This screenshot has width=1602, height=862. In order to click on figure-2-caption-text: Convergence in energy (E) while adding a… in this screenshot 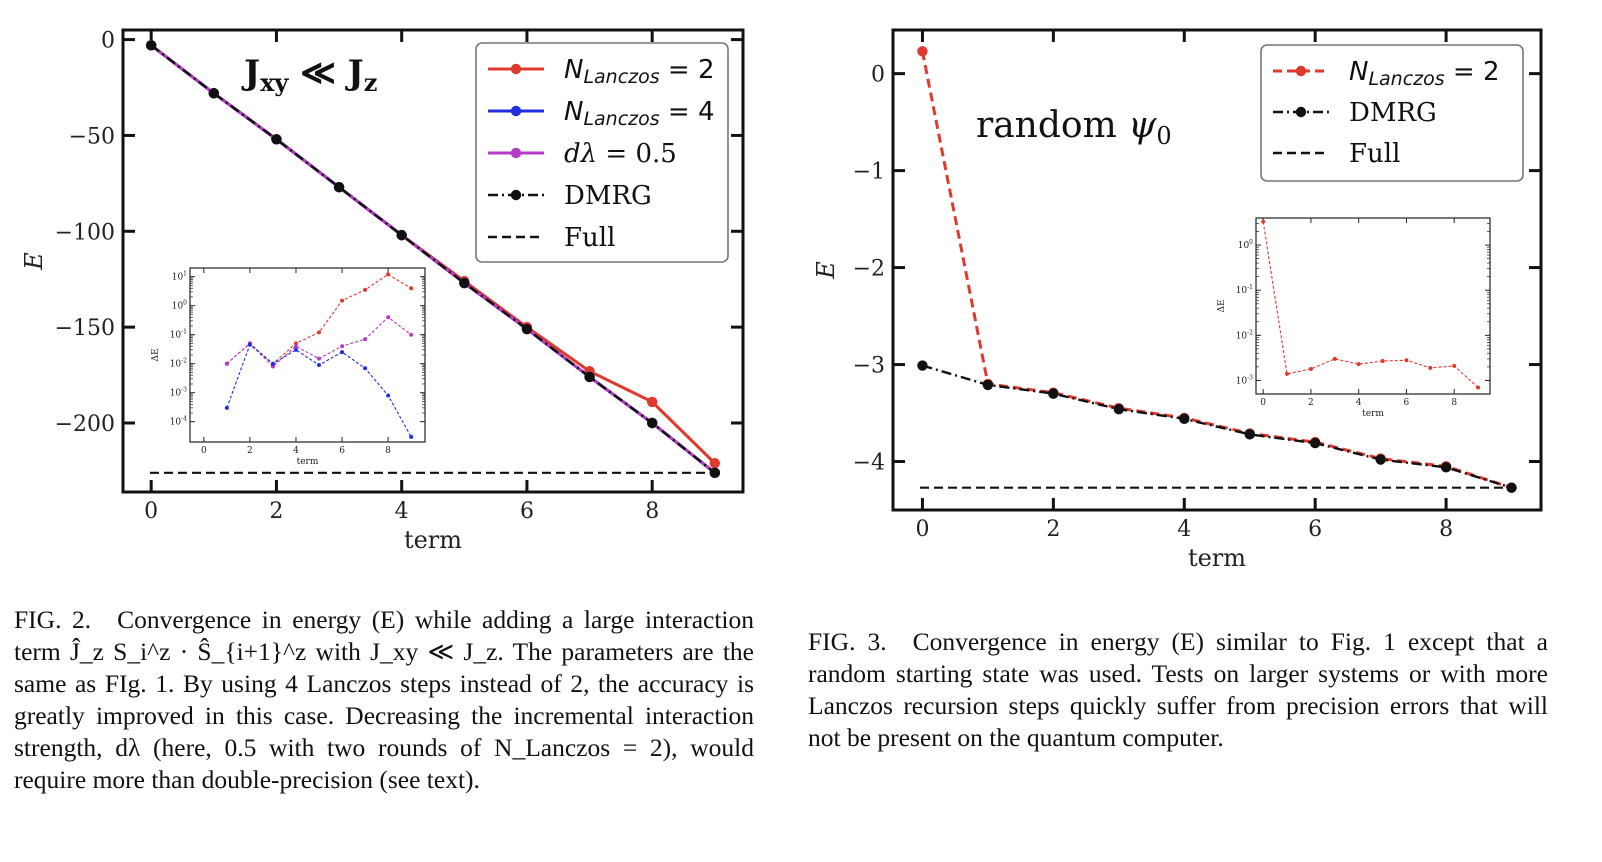, I will do `click(384, 699)`.